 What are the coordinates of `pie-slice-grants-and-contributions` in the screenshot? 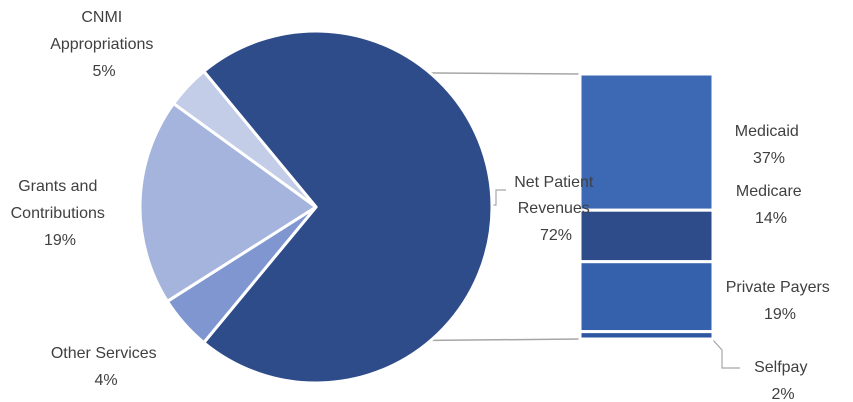 It's located at (228, 202).